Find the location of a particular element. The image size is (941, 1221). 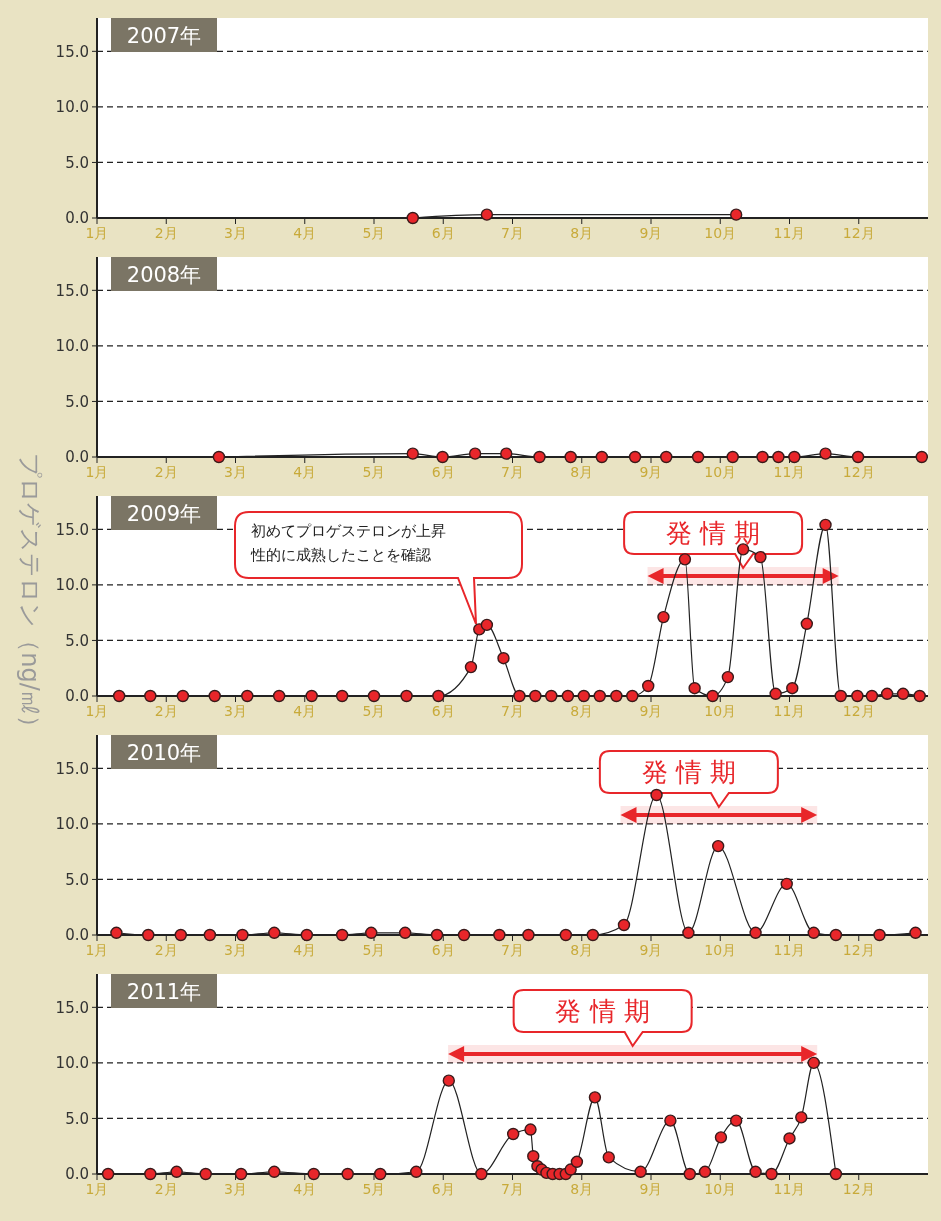

chart-title: 2010年 is located at coordinates (164, 752).